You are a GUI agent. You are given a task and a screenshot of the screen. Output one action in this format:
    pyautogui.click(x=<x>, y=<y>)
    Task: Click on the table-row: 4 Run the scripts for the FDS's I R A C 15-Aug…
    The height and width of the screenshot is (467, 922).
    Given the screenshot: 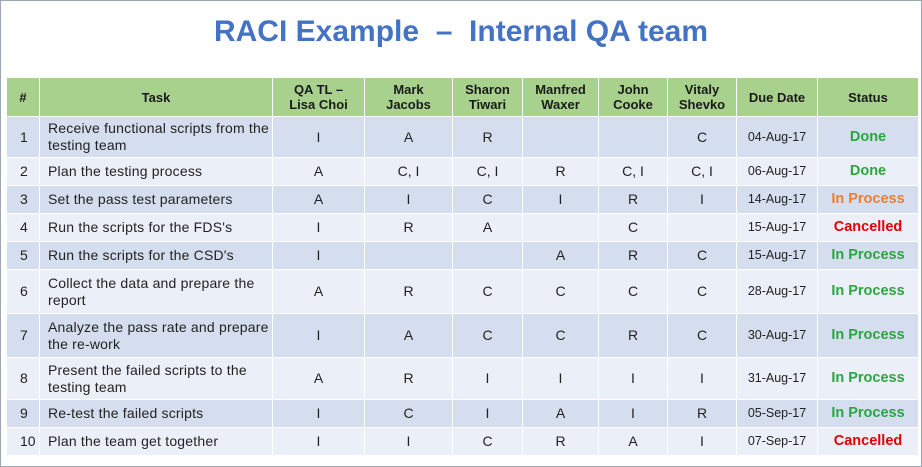 What is the action you would take?
    pyautogui.click(x=462, y=227)
    